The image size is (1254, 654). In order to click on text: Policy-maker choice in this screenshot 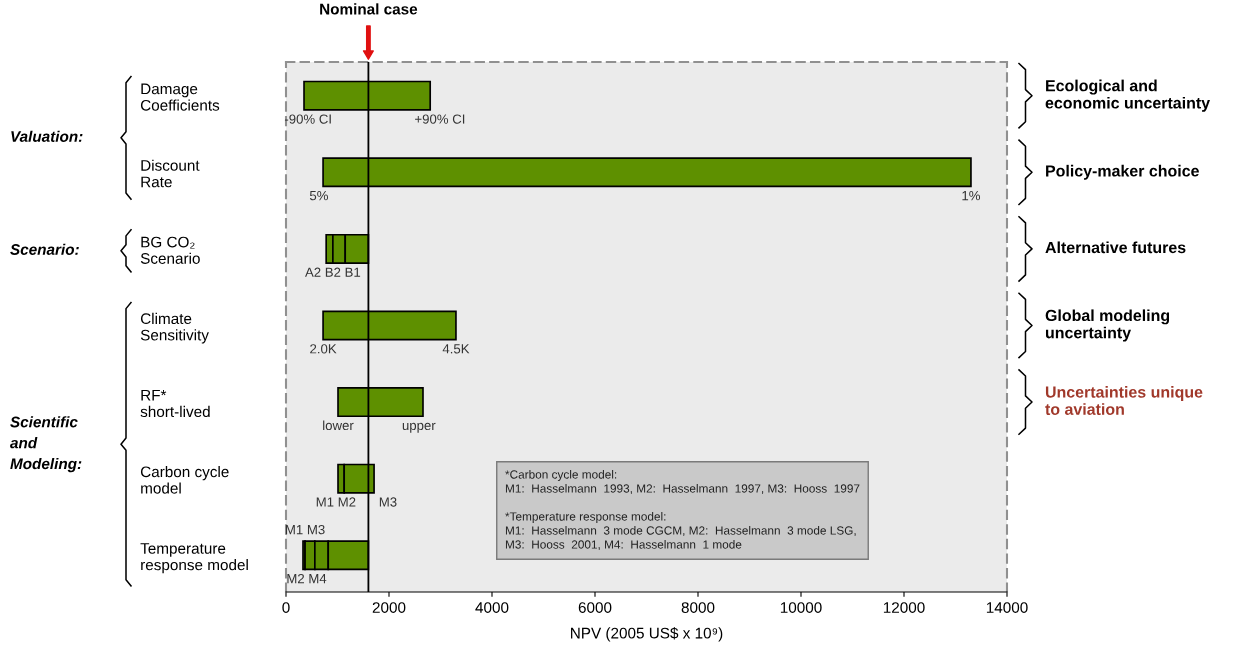, I will do `click(1122, 172)`.